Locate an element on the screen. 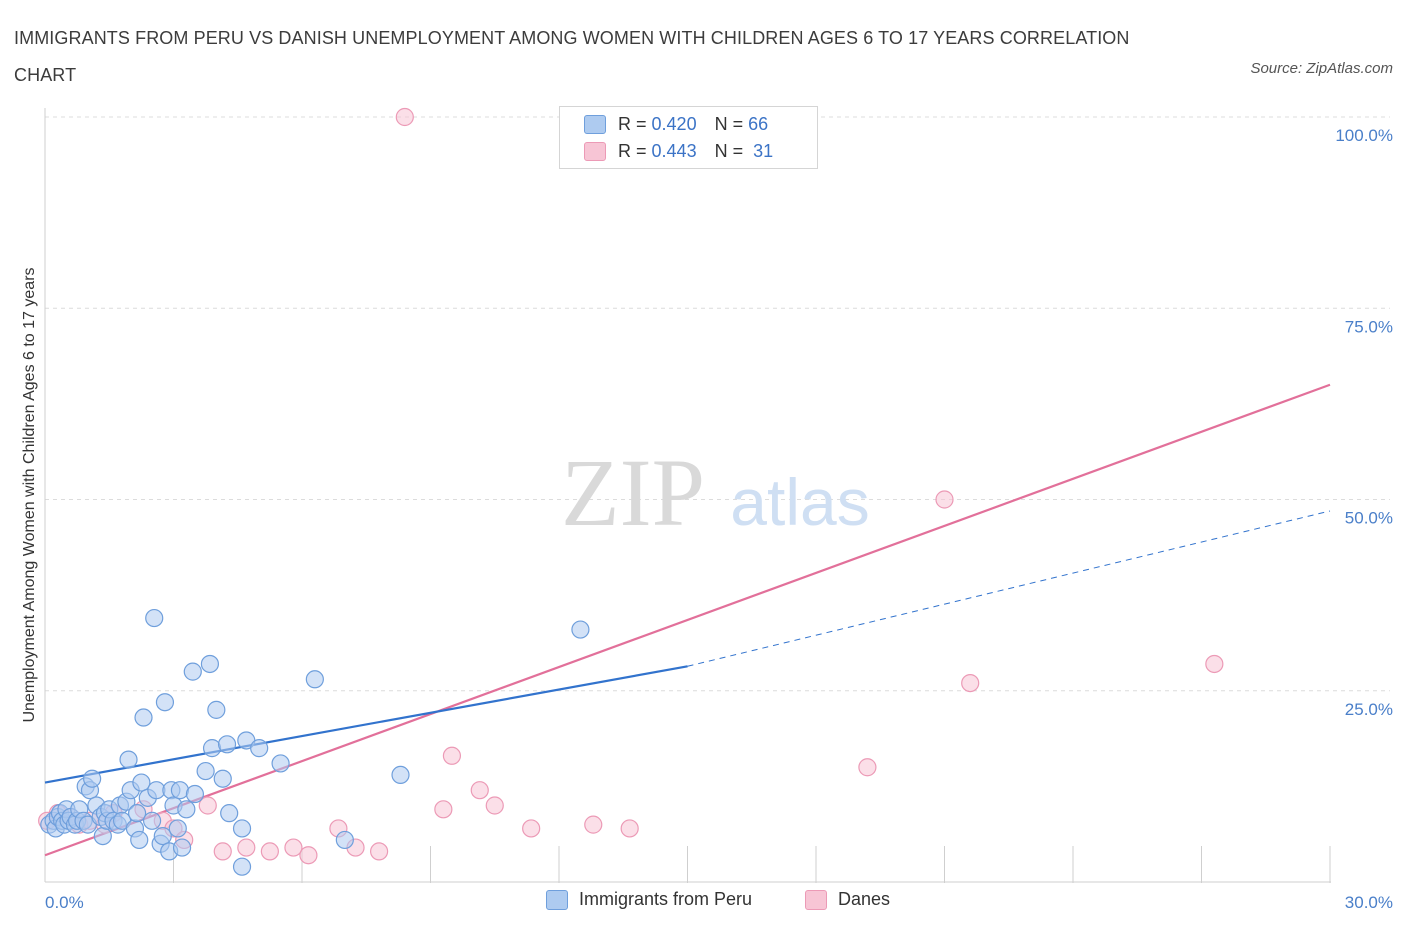  legend-n-value-danes: 31 is located at coordinates (763, 150).